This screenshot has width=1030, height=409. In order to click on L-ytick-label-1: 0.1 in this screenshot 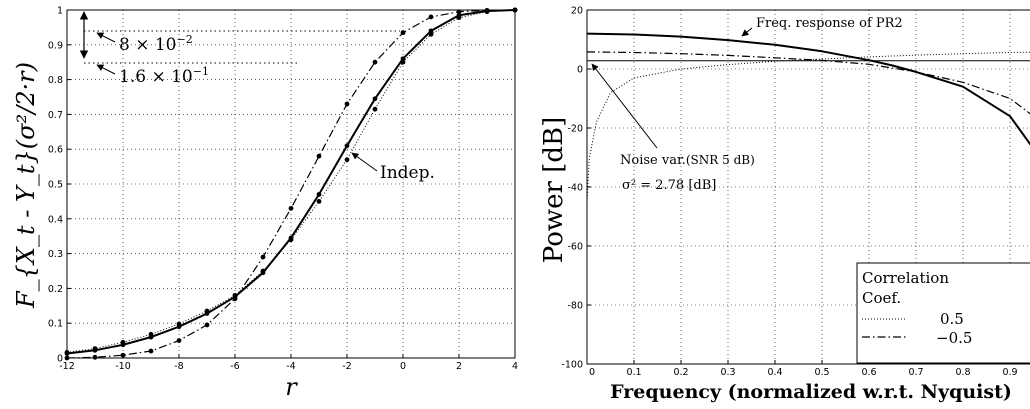, I will do `click(55, 324)`.